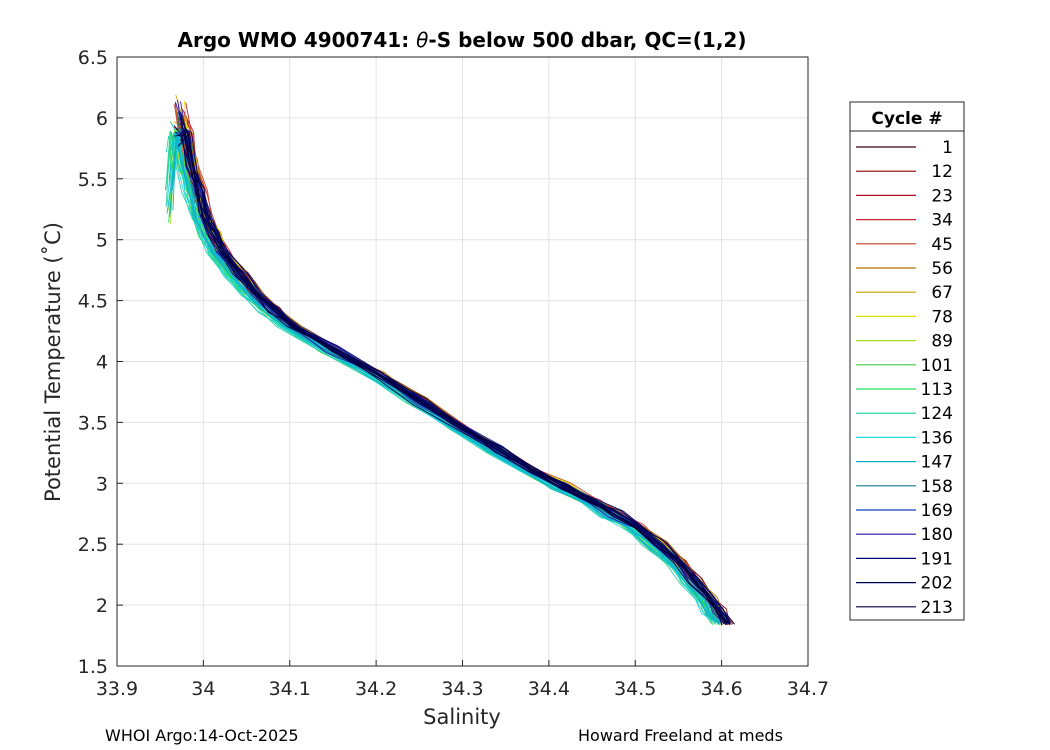 Image resolution: width=1050 pixels, height=750 pixels. What do you see at coordinates (290, 689) in the screenshot?
I see `x-tick-label: 34.1` at bounding box center [290, 689].